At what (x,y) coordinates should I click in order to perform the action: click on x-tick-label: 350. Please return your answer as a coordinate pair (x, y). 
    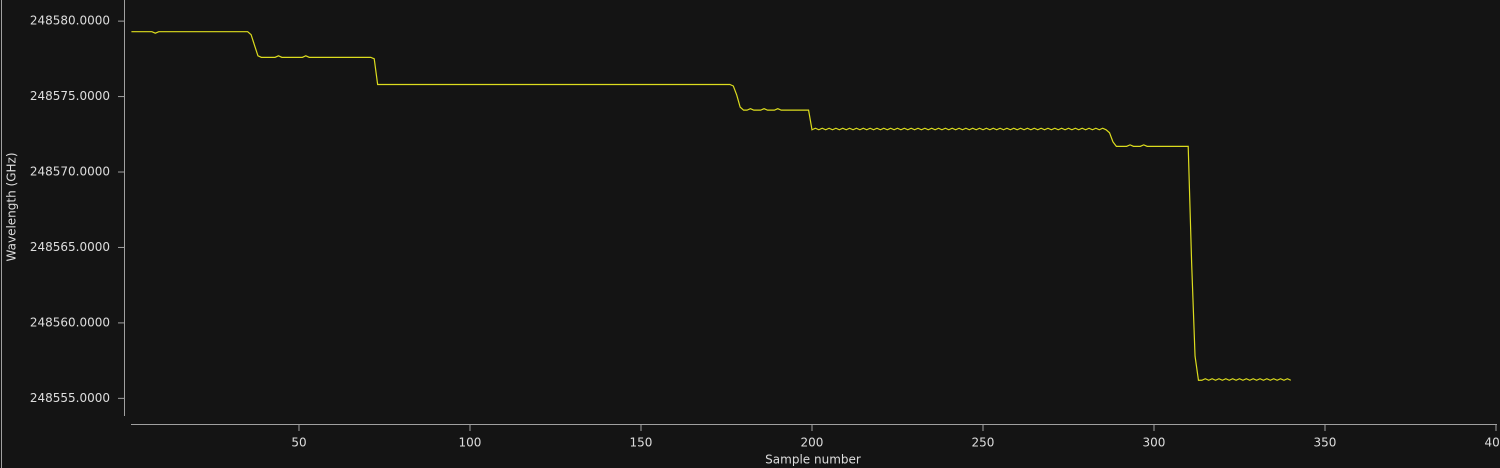
    Looking at the image, I should click on (1325, 443).